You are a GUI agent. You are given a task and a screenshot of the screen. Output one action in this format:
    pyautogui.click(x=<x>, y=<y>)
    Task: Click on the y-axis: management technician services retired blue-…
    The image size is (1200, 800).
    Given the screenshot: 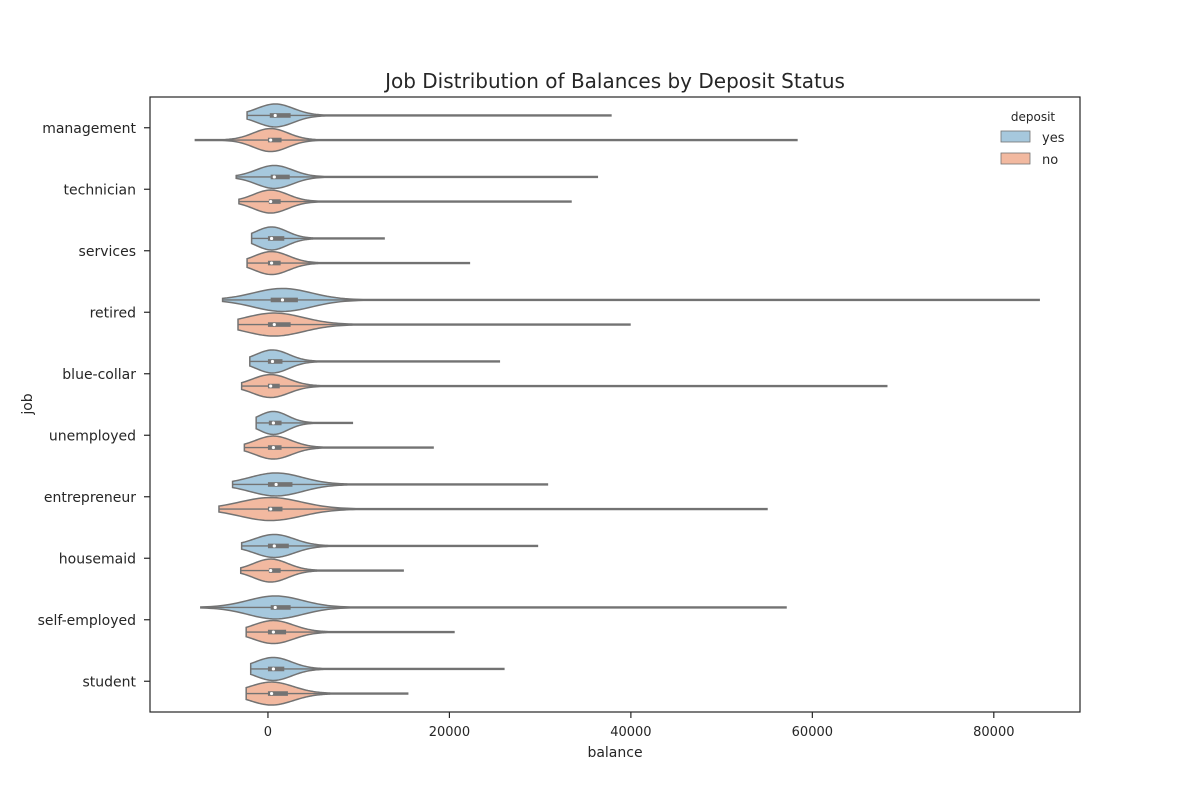 What is the action you would take?
    pyautogui.click(x=94, y=405)
    